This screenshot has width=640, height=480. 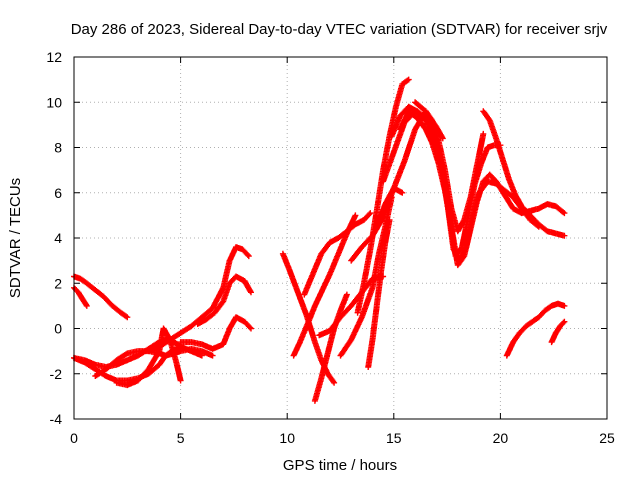 I want to click on x-tick-label: 10, so click(x=287, y=438).